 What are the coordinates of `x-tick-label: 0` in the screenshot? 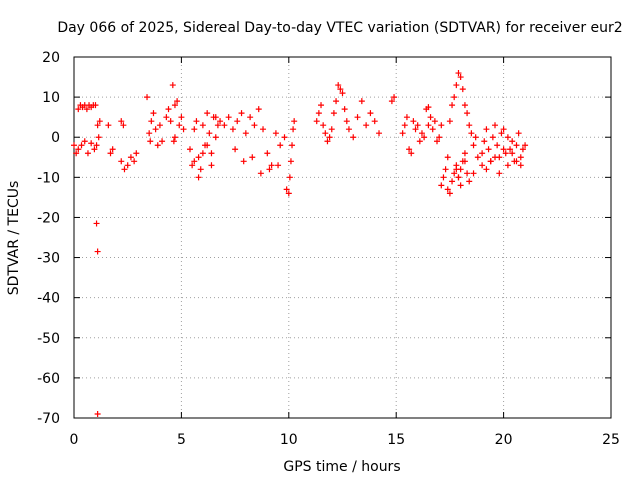 It's located at (74, 440).